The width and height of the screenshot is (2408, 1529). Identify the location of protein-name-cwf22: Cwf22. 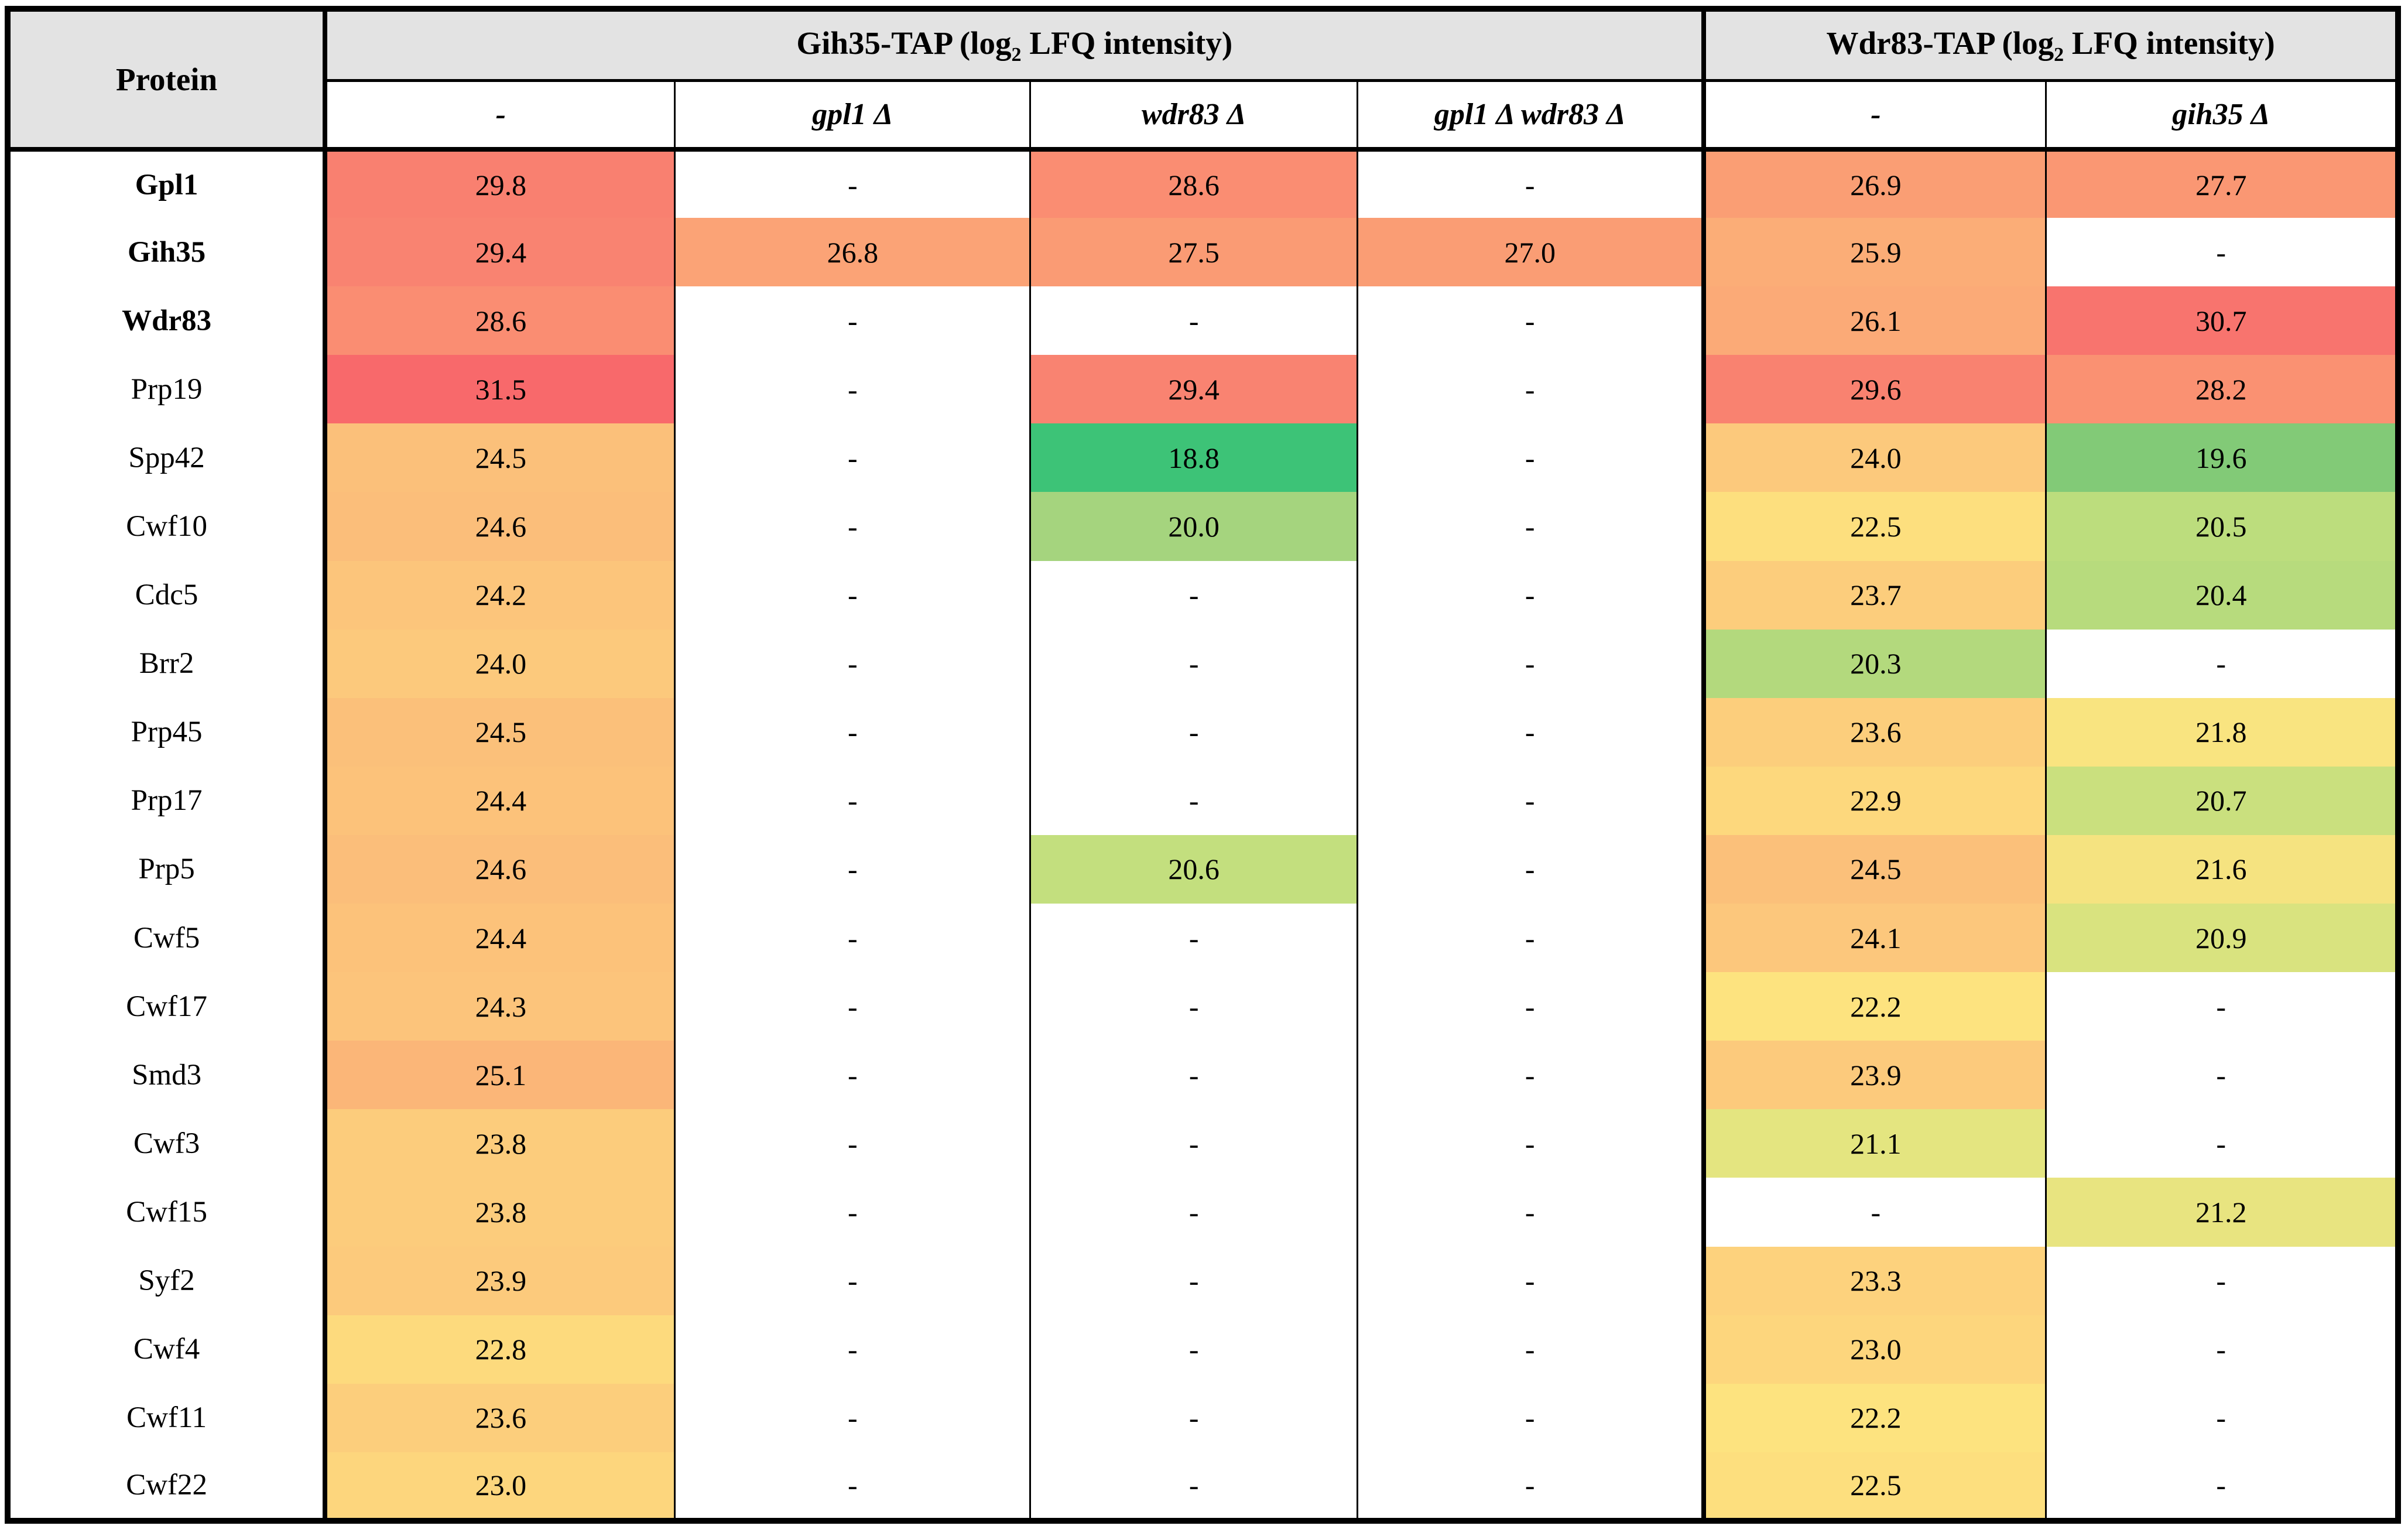
(167, 1486).